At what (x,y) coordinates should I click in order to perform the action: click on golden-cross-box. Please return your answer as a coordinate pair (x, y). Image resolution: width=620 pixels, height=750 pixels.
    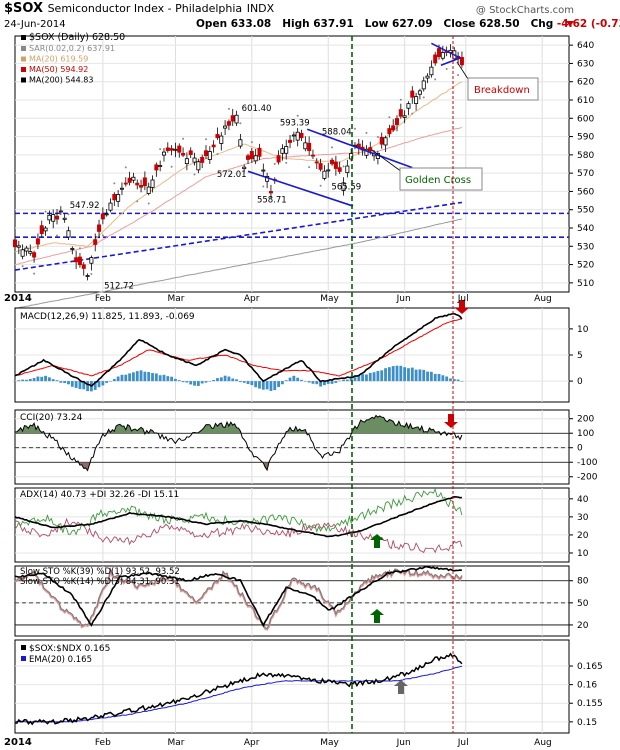
    Looking at the image, I should click on (441, 179).